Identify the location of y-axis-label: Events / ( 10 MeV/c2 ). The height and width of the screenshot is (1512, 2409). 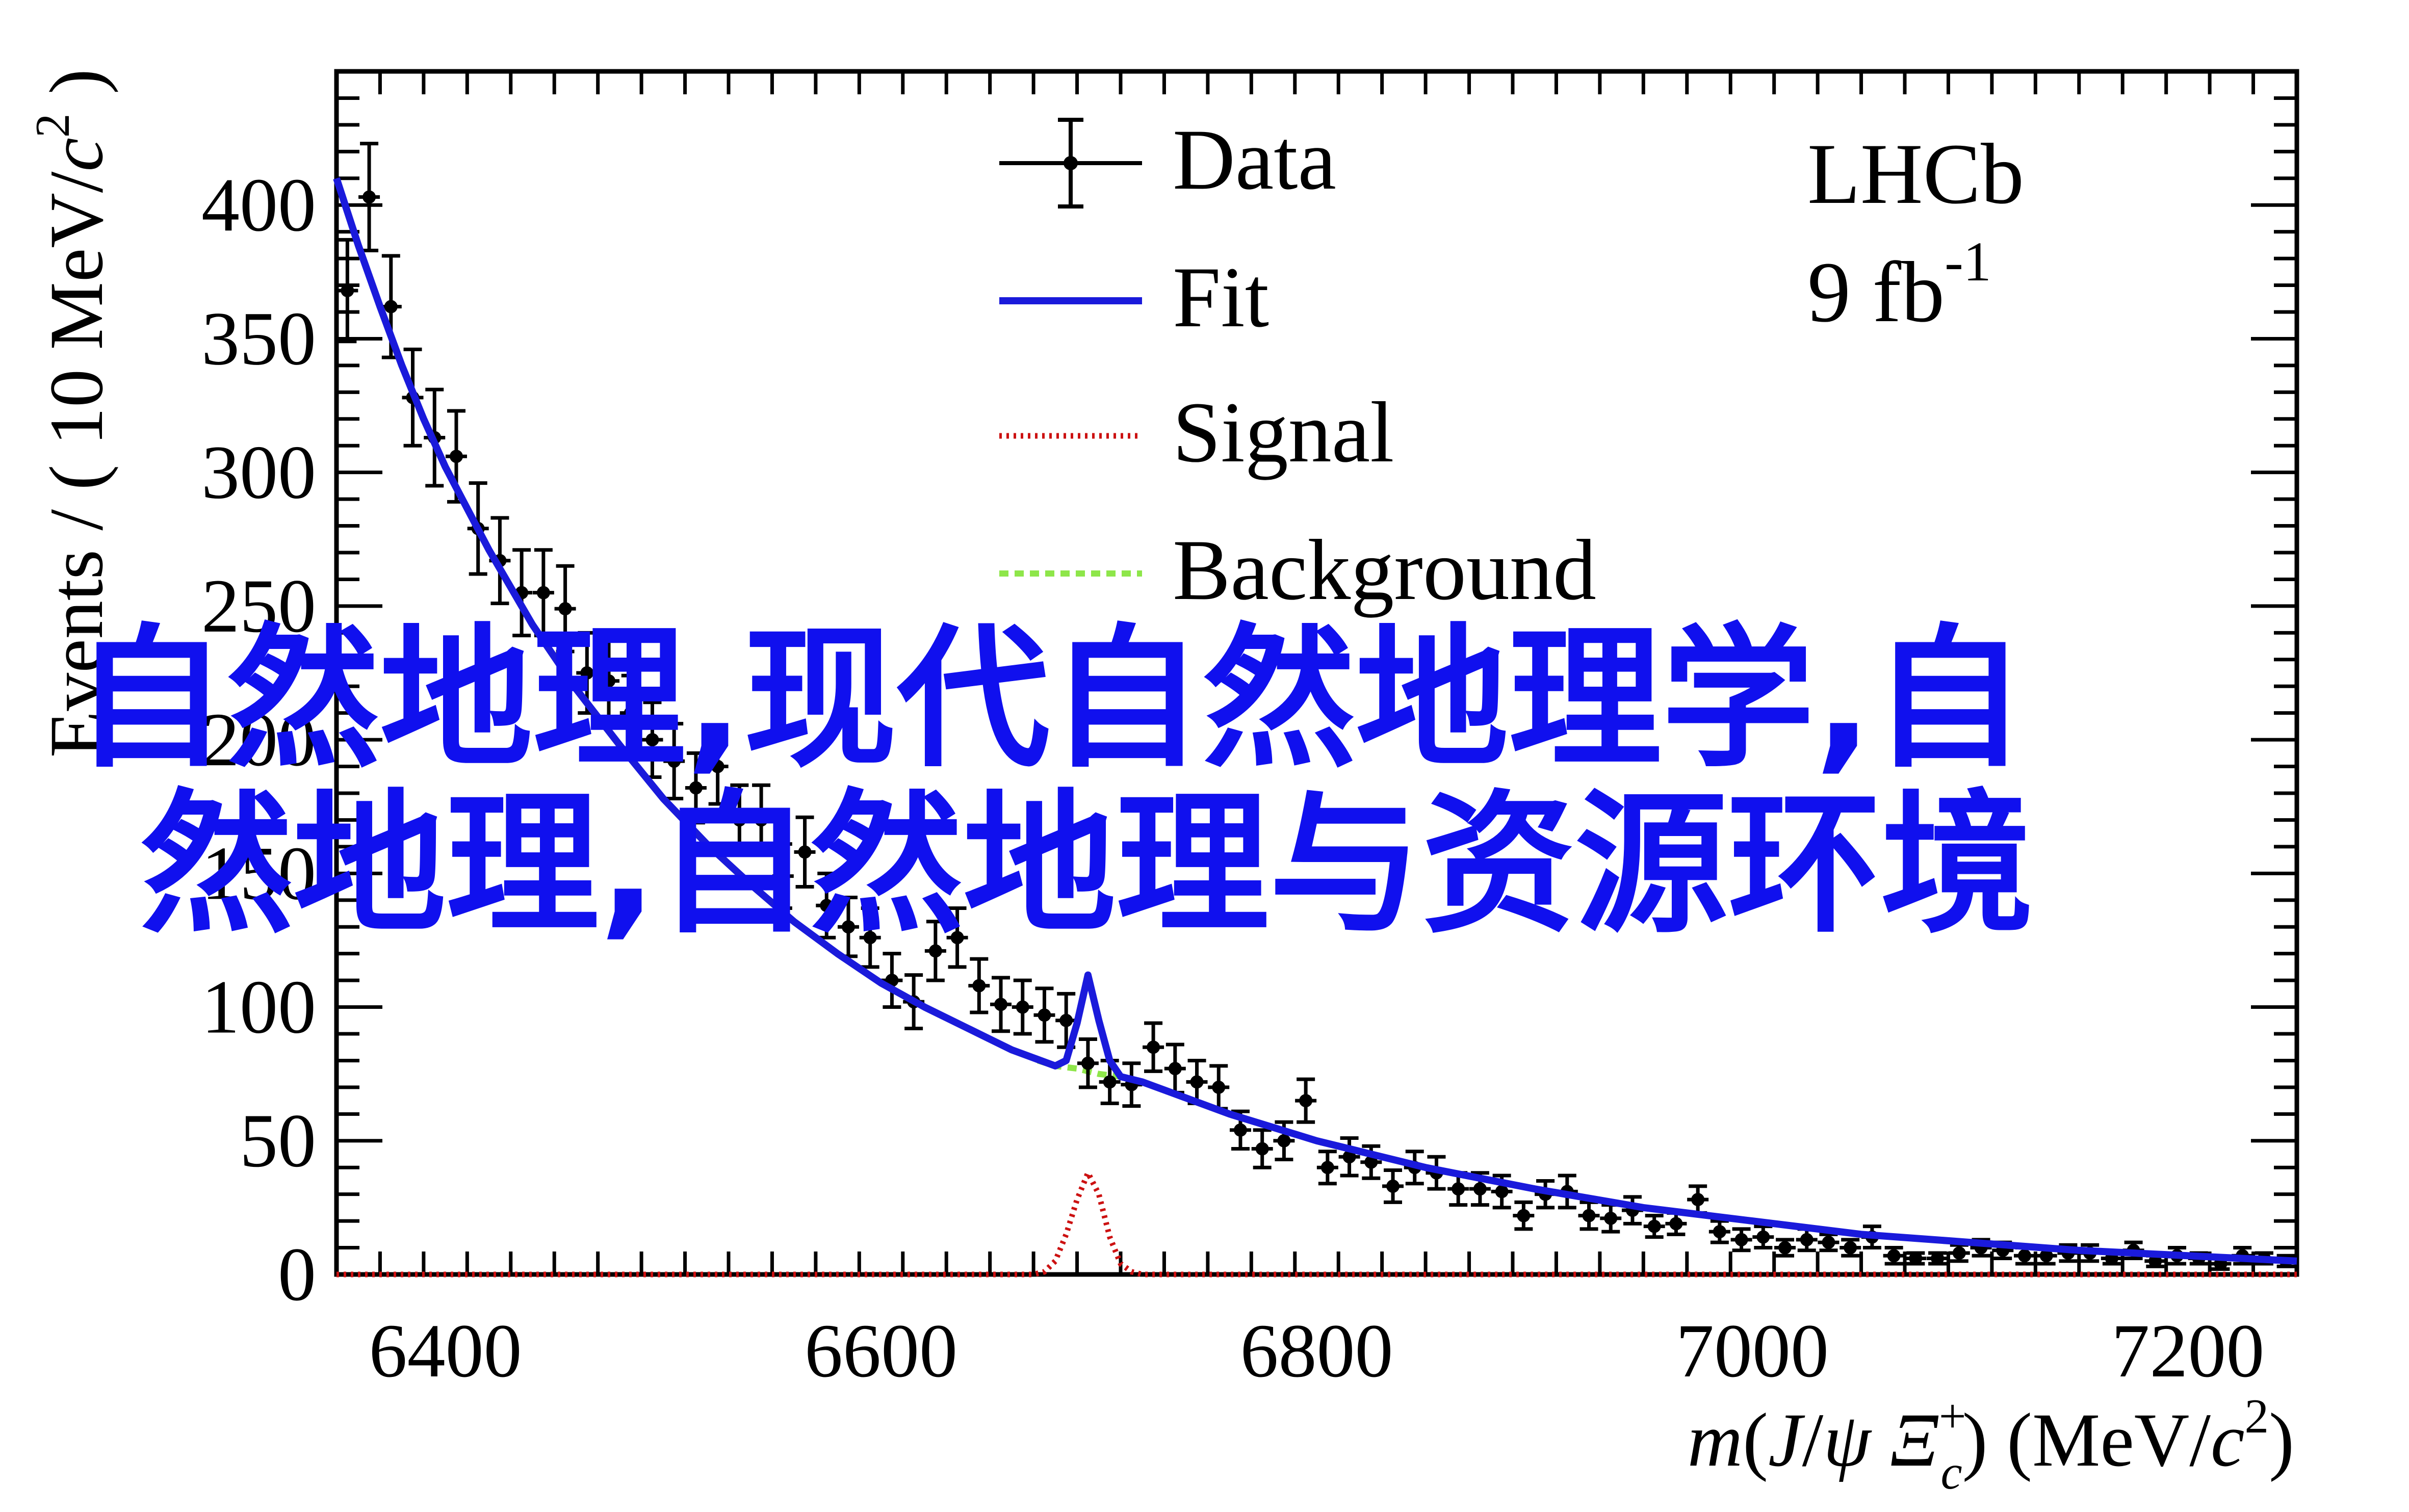
(72, 413).